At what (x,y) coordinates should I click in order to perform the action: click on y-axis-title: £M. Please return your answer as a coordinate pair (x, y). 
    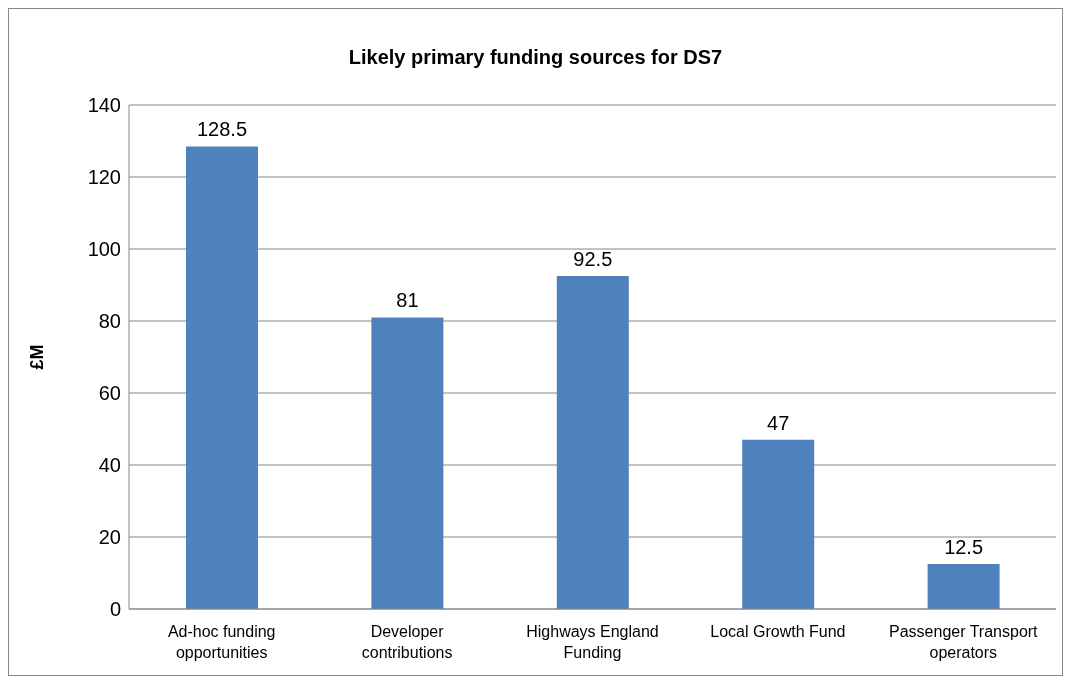
    Looking at the image, I should click on (37, 357).